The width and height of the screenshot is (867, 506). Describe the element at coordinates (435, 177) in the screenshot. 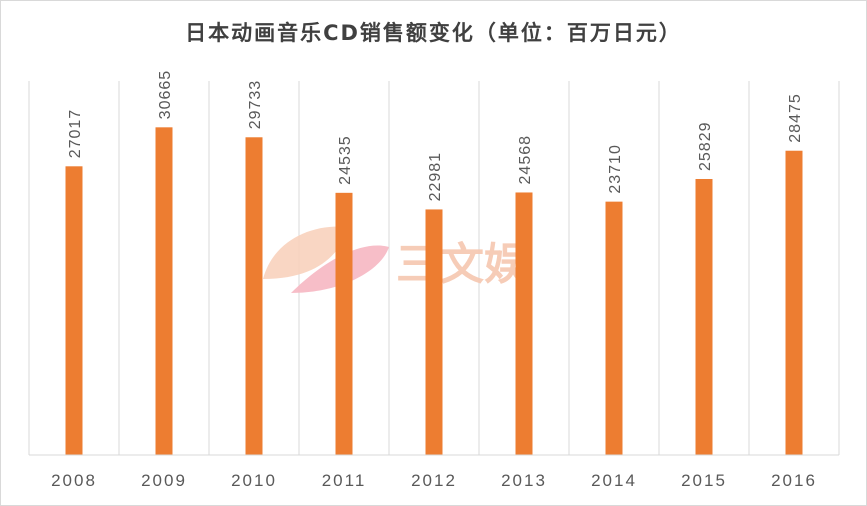

I see `data-label-2012: 22981` at that location.